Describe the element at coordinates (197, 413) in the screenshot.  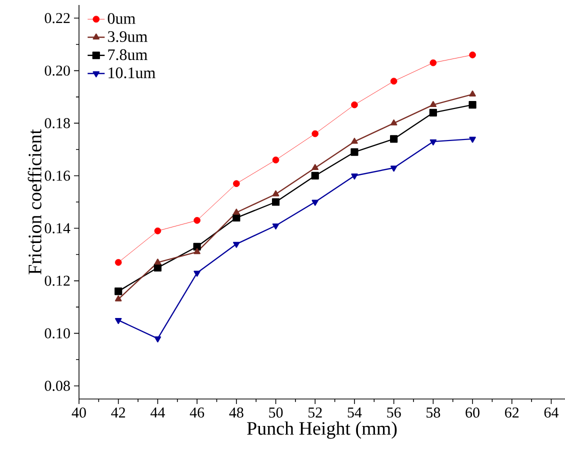
I see `x-tick-label: 46` at that location.